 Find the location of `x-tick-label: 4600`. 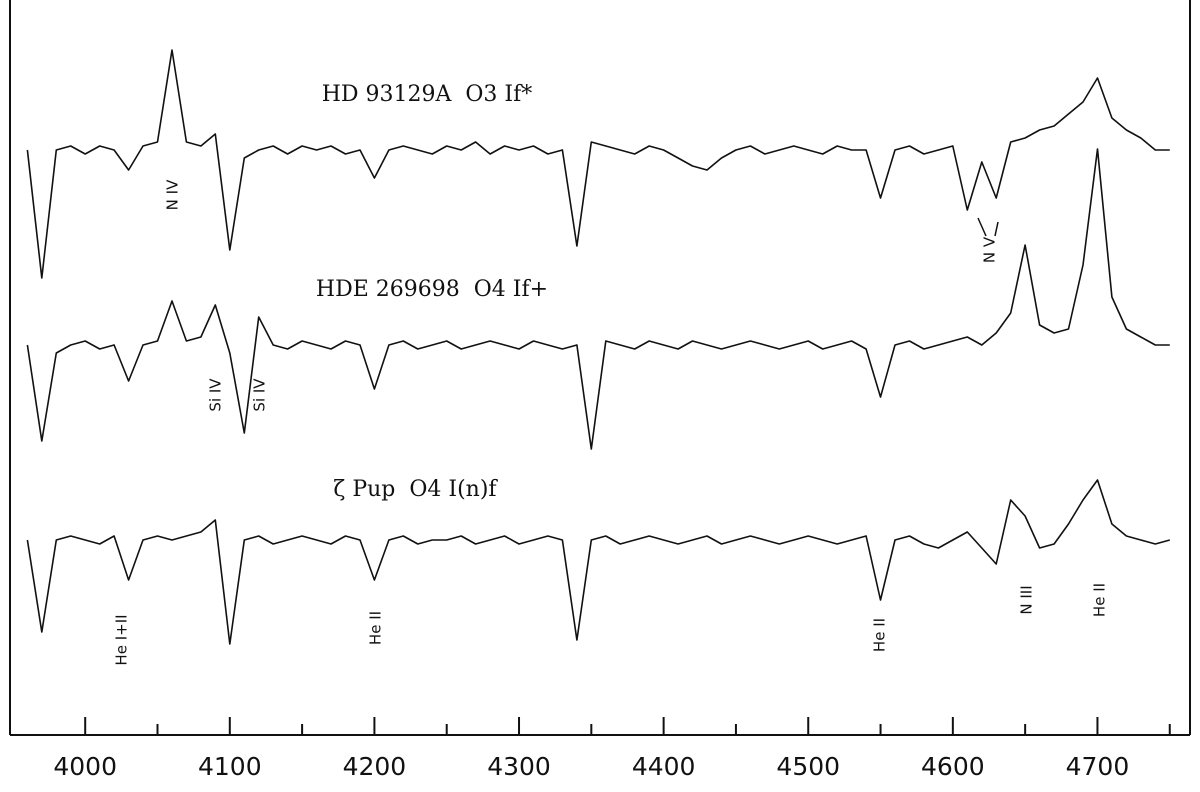

x-tick-label: 4600 is located at coordinates (953, 766).